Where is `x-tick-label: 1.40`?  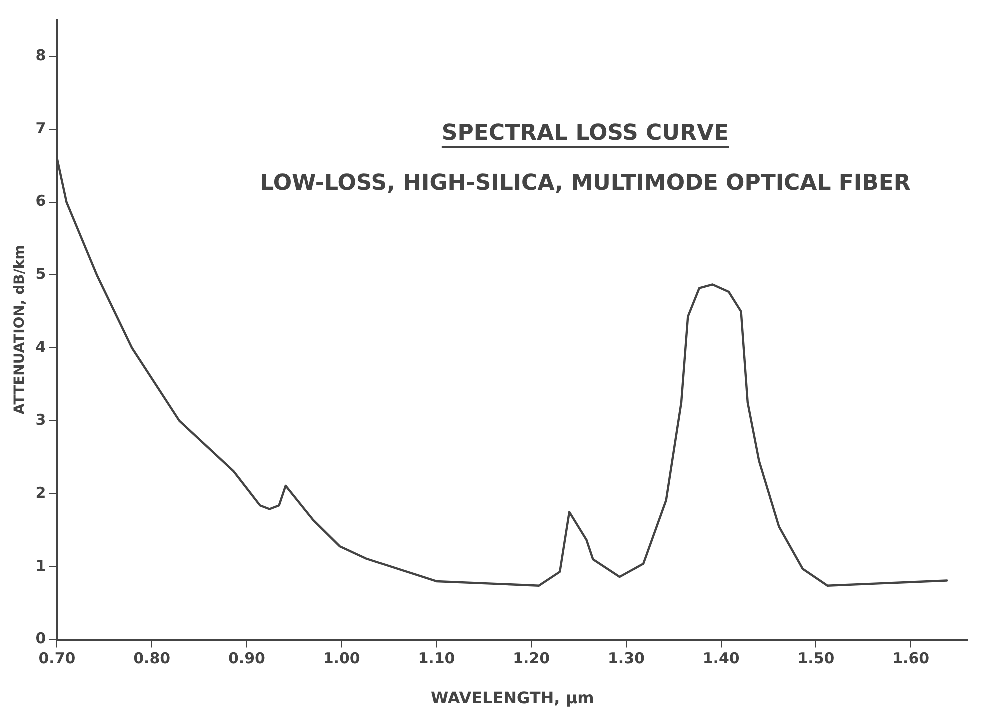 x-tick-label: 1.40 is located at coordinates (721, 659).